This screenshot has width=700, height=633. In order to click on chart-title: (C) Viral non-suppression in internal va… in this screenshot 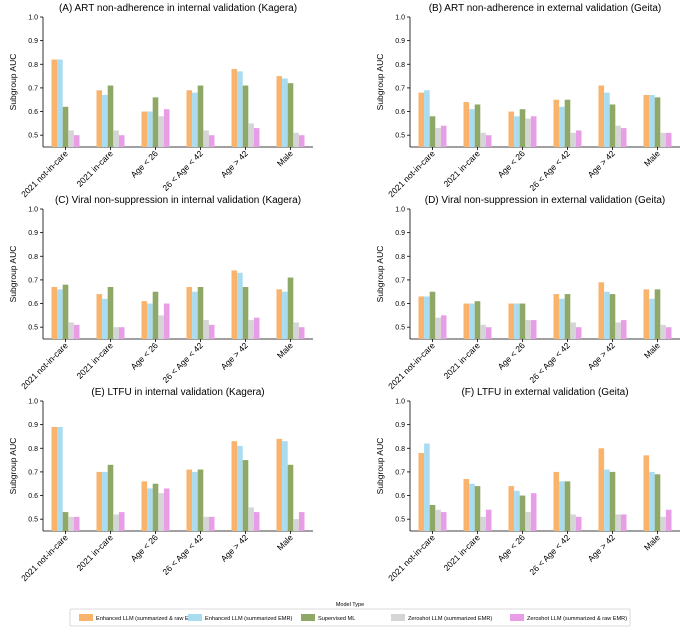, I will do `click(178, 200)`.